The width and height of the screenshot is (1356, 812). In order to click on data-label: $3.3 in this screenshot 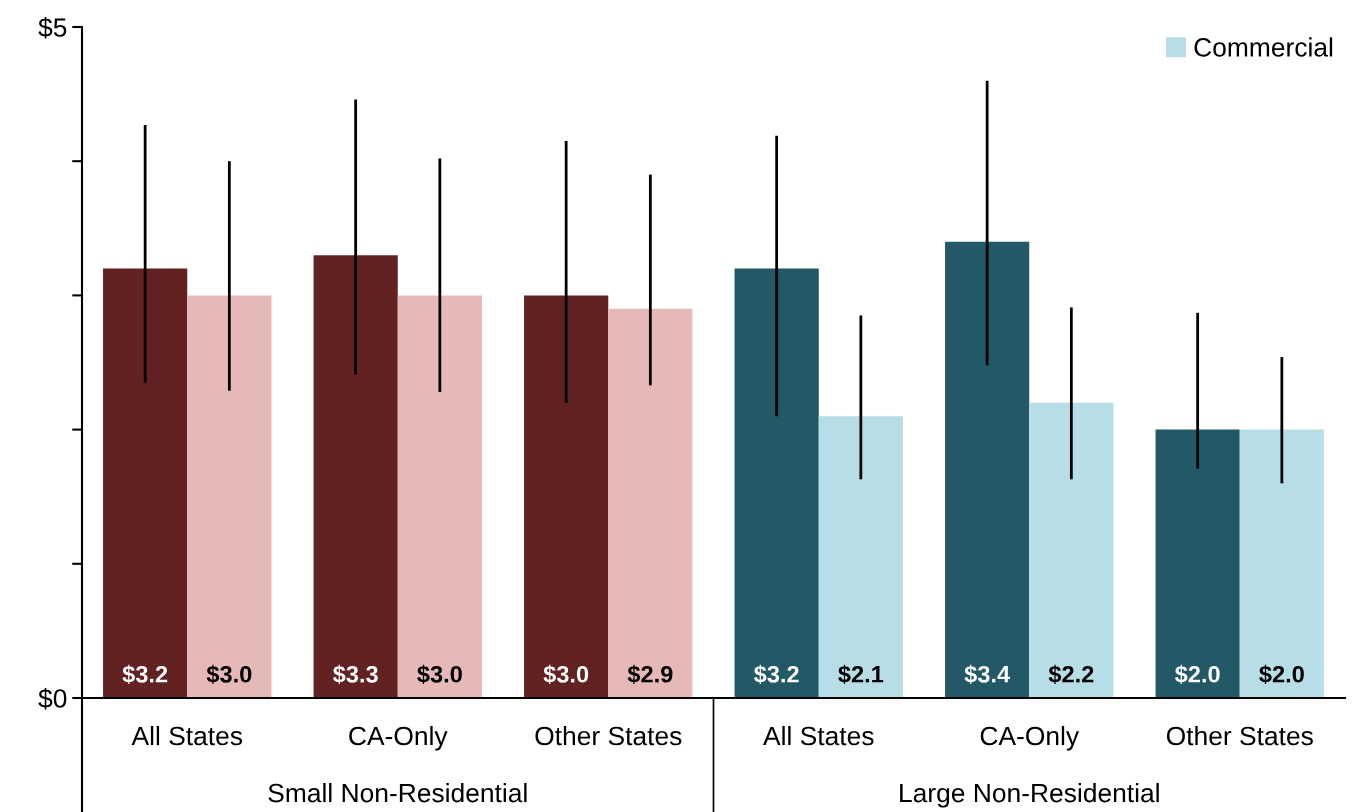, I will do `click(355, 674)`.